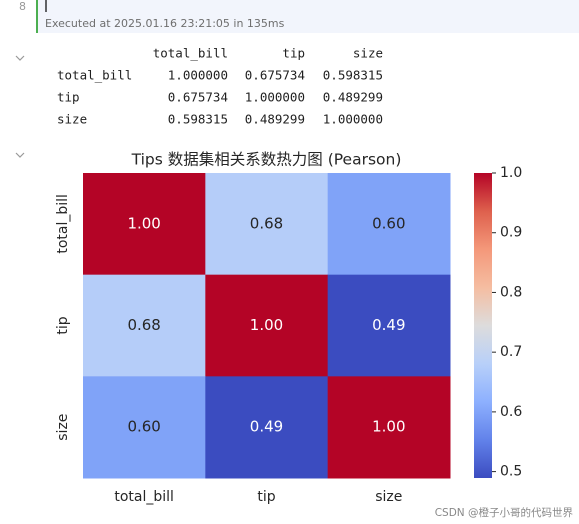  Describe the element at coordinates (63, 325) in the screenshot. I see `y-tick-label: tip` at that location.